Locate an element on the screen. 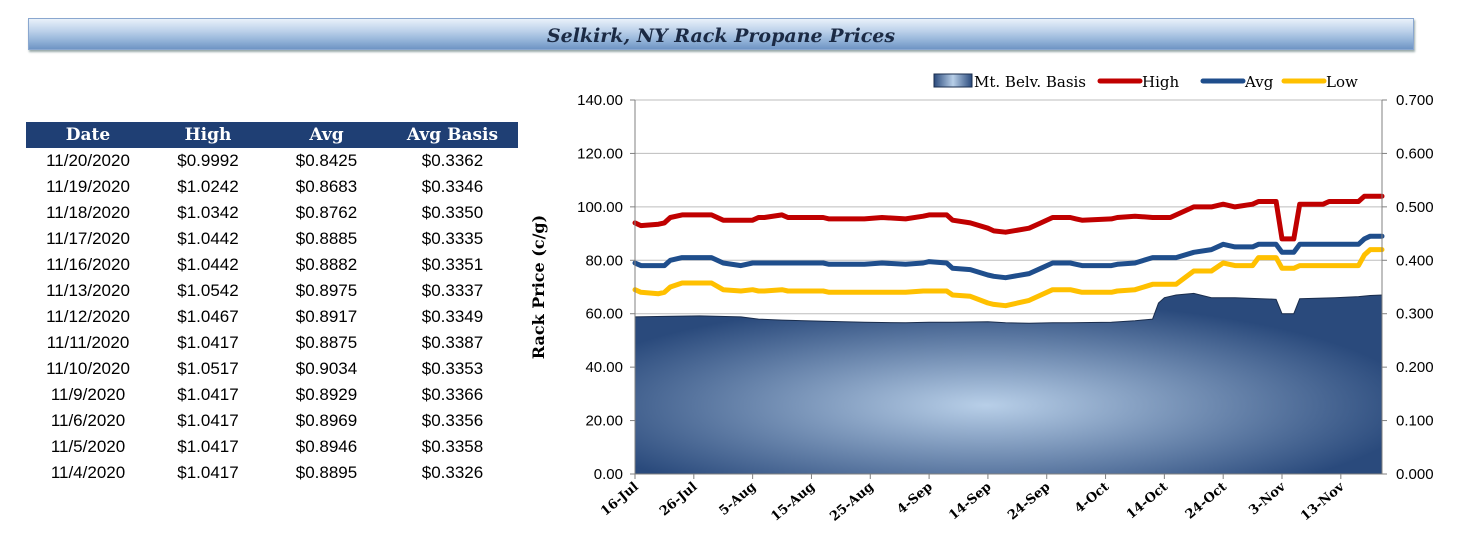 Image resolution: width=1461 pixels, height=556 pixels. title-bar: Selkirk, NY Rack Propane Prices is located at coordinates (721, 34).